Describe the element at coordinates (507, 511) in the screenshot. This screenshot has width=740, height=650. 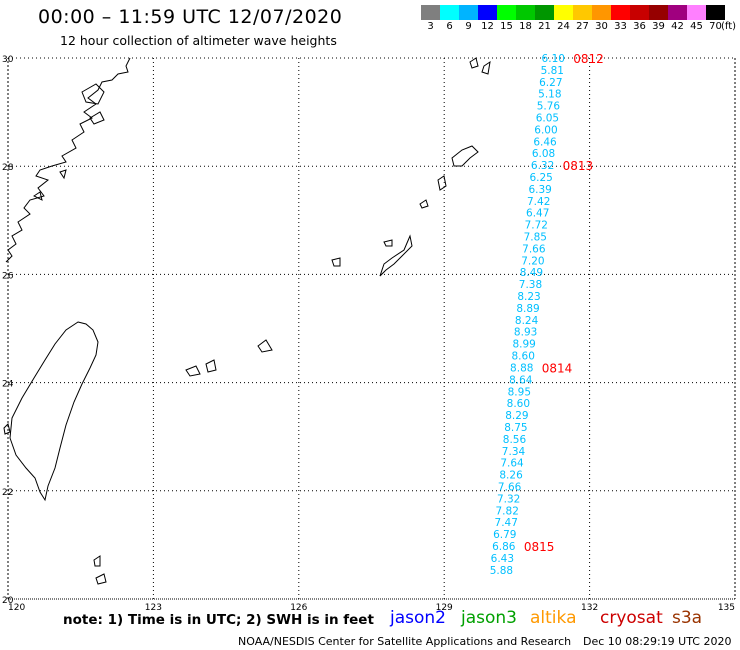
I see `swh-value: 7.82` at that location.